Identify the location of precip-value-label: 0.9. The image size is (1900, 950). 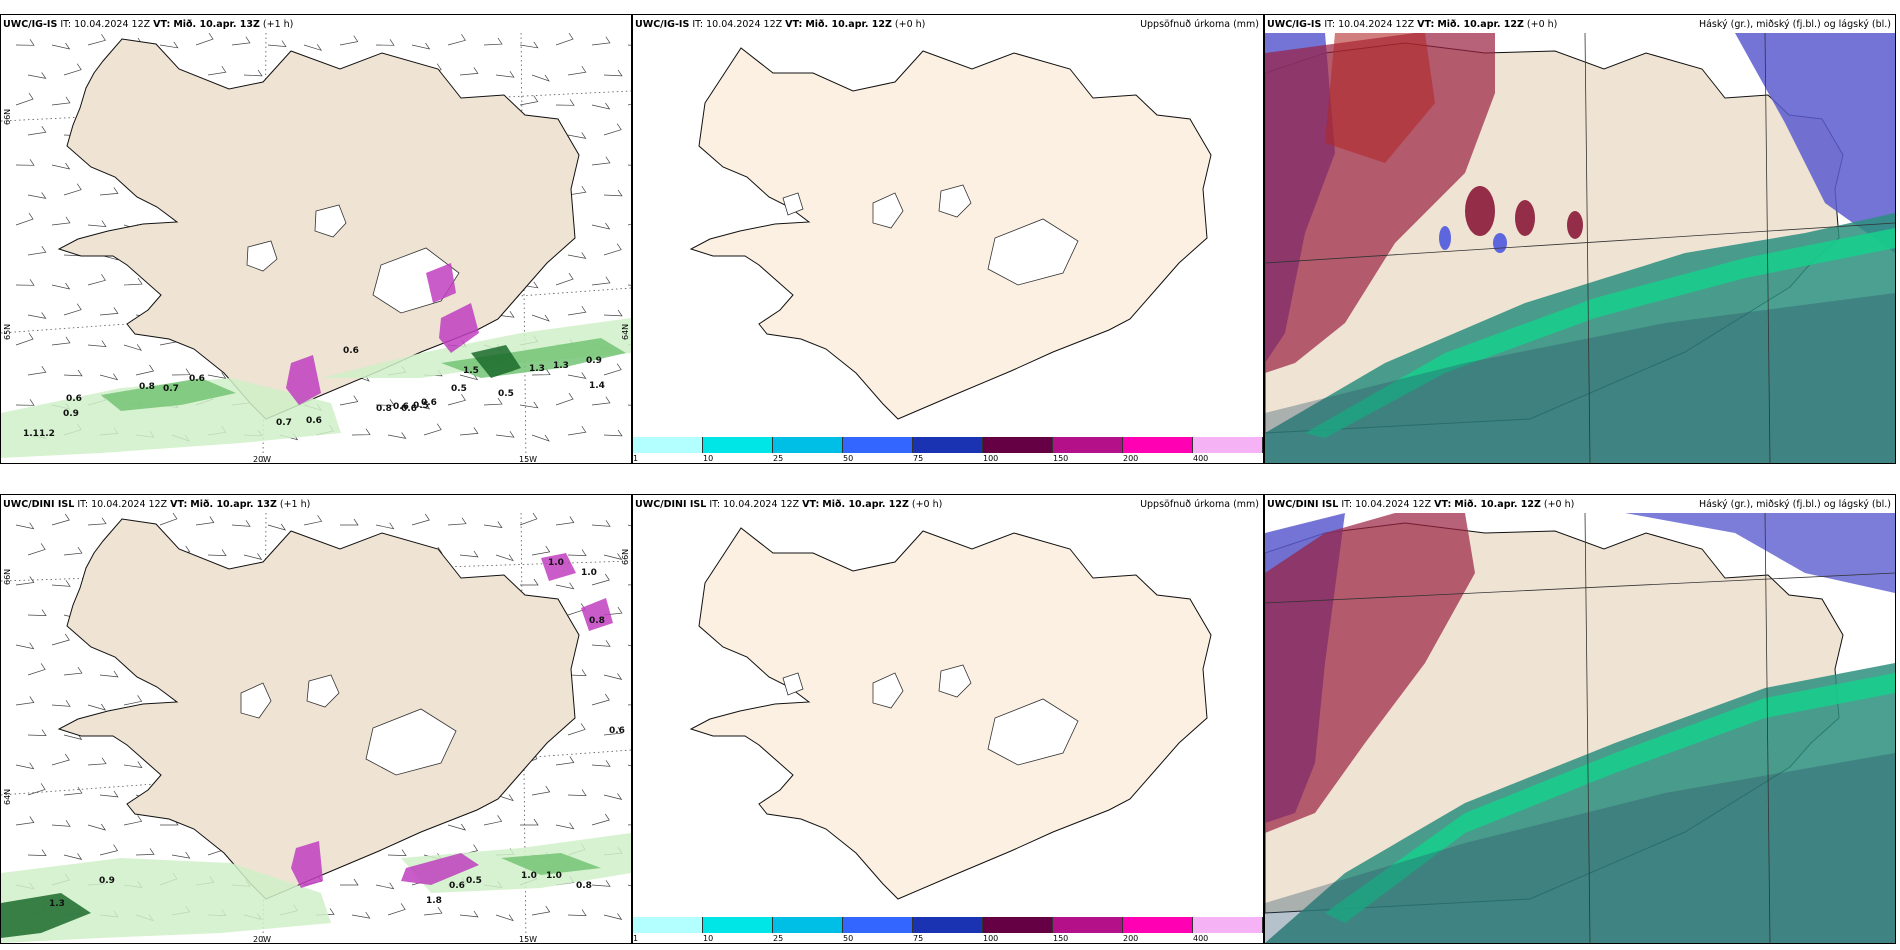
(107, 881).